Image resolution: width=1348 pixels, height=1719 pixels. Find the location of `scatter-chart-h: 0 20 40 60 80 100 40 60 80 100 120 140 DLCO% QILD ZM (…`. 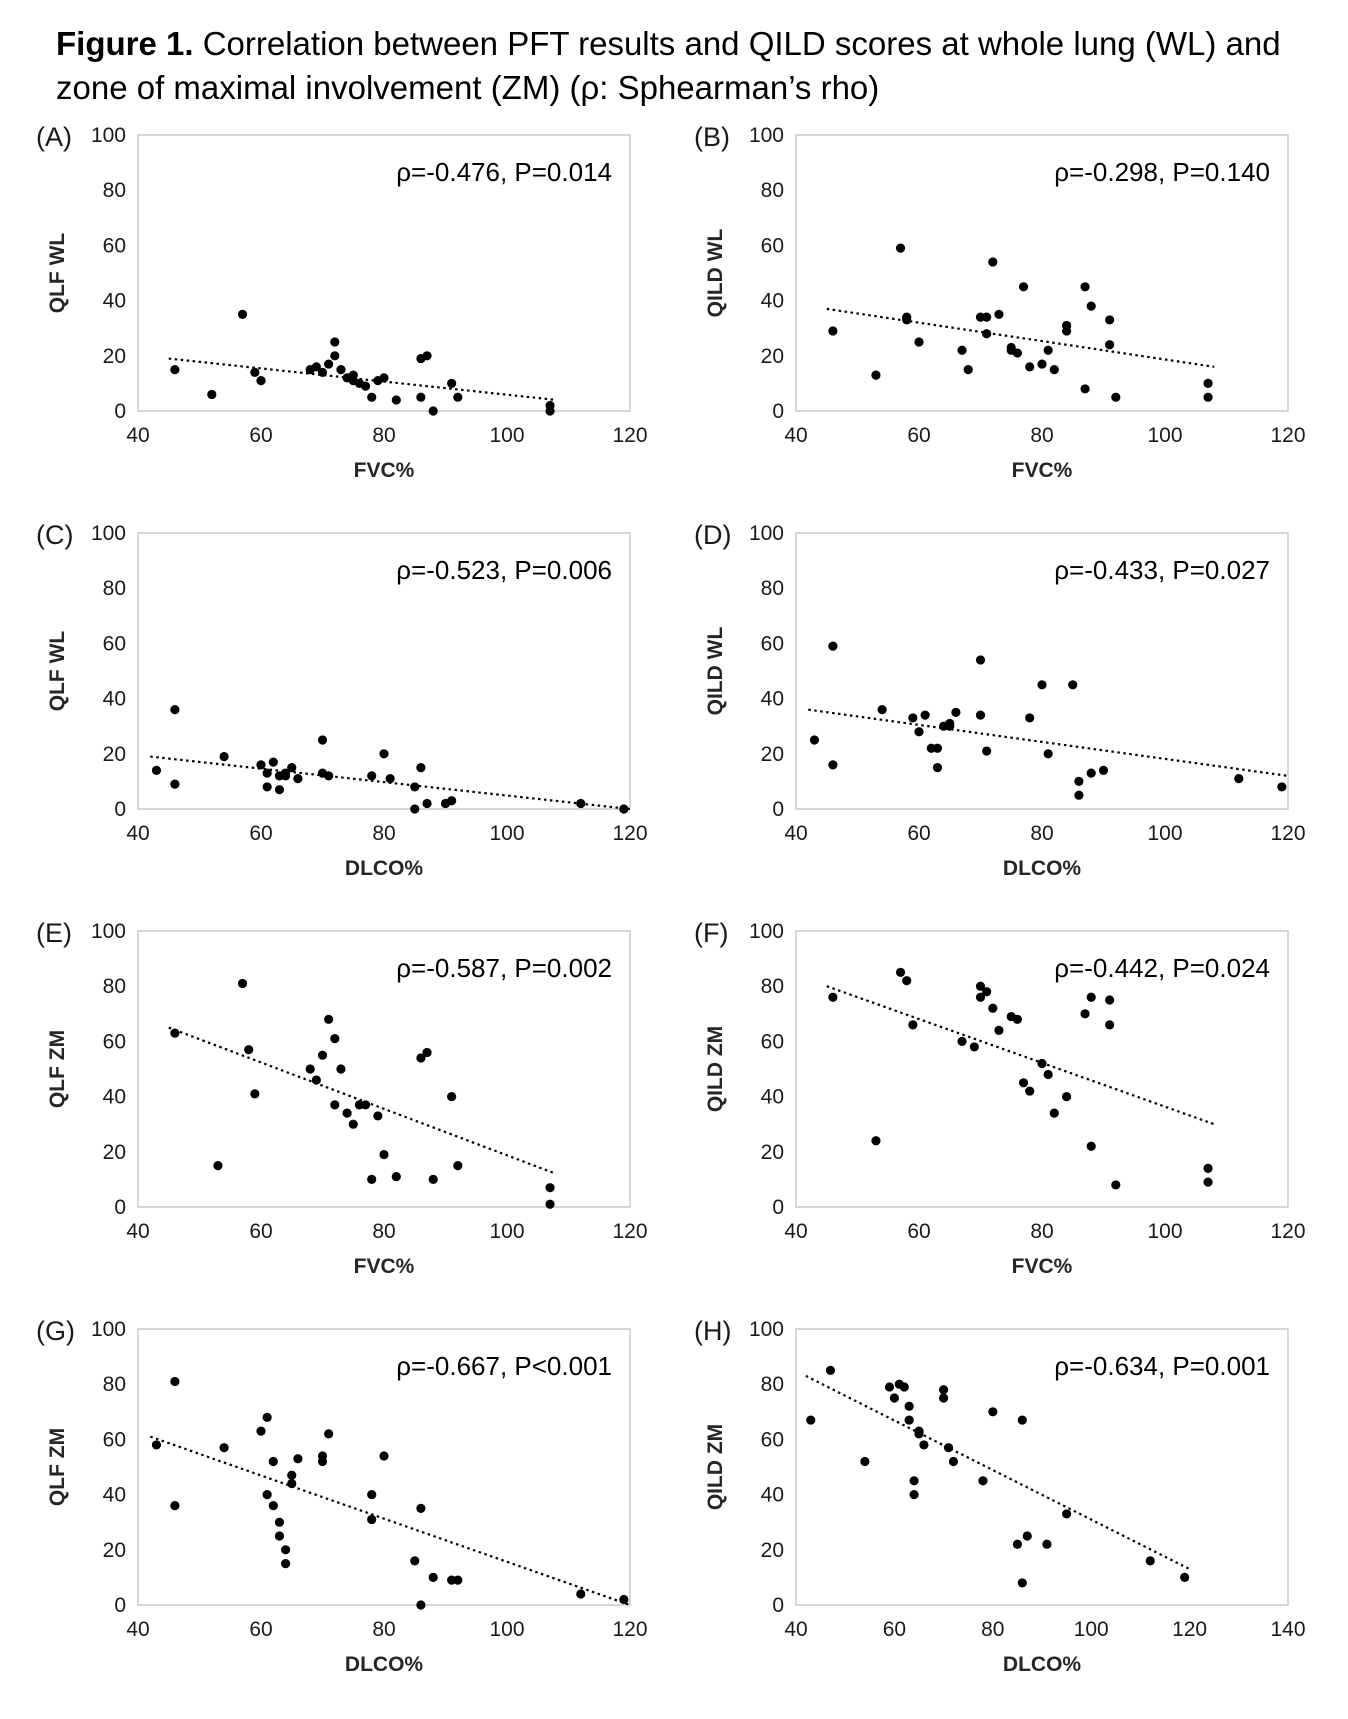

scatter-chart-h: 0 20 40 60 80 100 40 60 80 100 120 140 DLCO% QILD ZM (… is located at coordinates (1000, 1496).